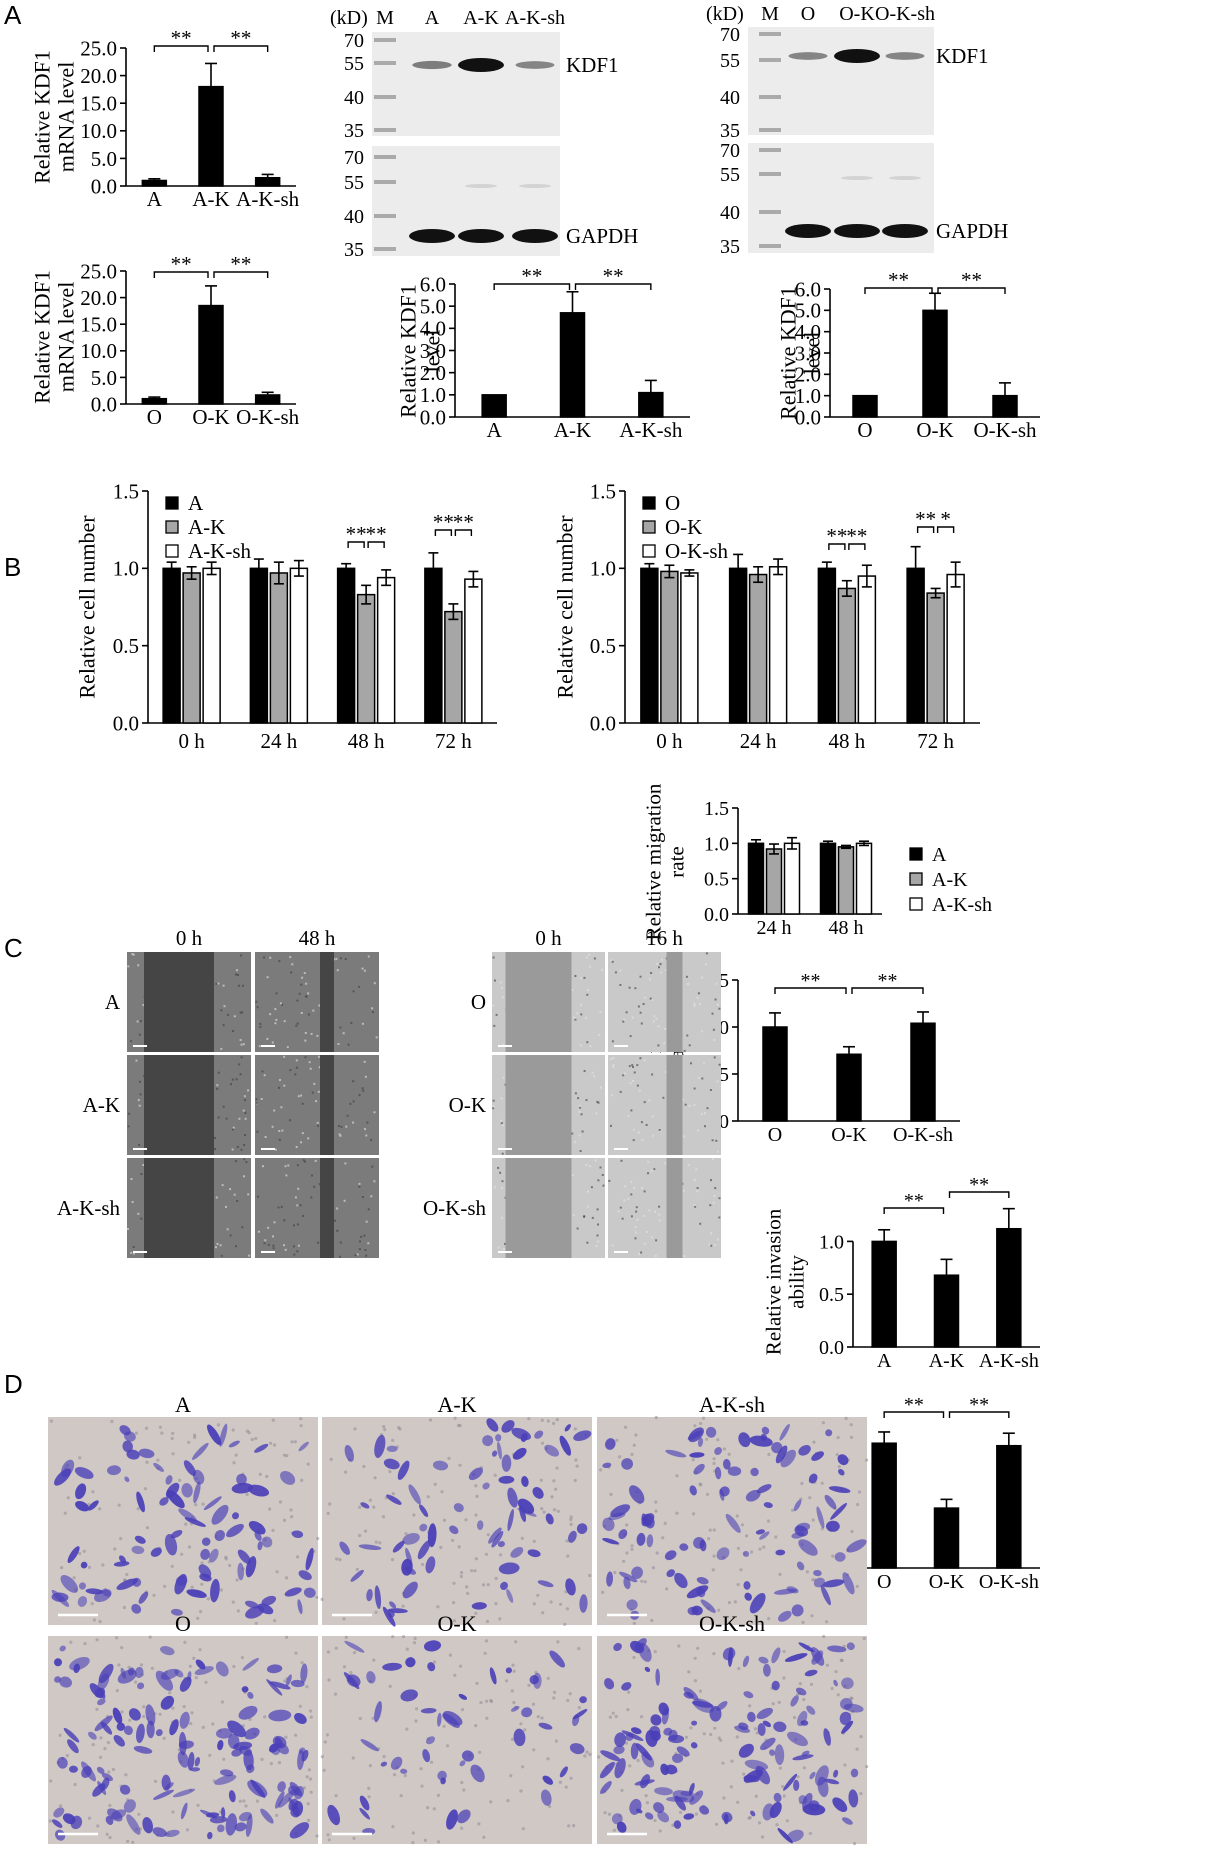 The width and height of the screenshot is (1220, 1855). I want to click on y-tick-label: 20.0, so click(98, 298).